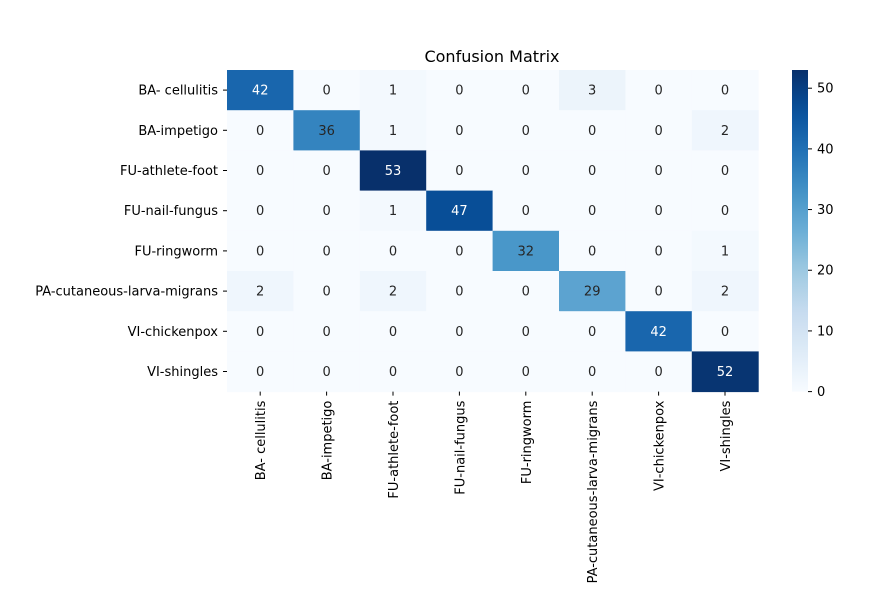  I want to click on cell-r0-c4, so click(526, 90).